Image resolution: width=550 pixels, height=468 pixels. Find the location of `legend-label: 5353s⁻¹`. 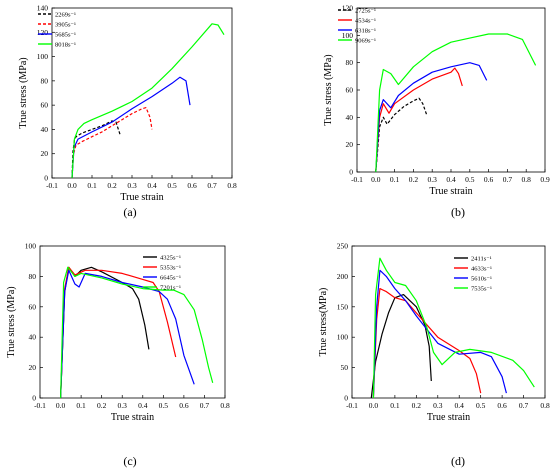

legend-label: 5353s⁻¹ is located at coordinates (170, 268).